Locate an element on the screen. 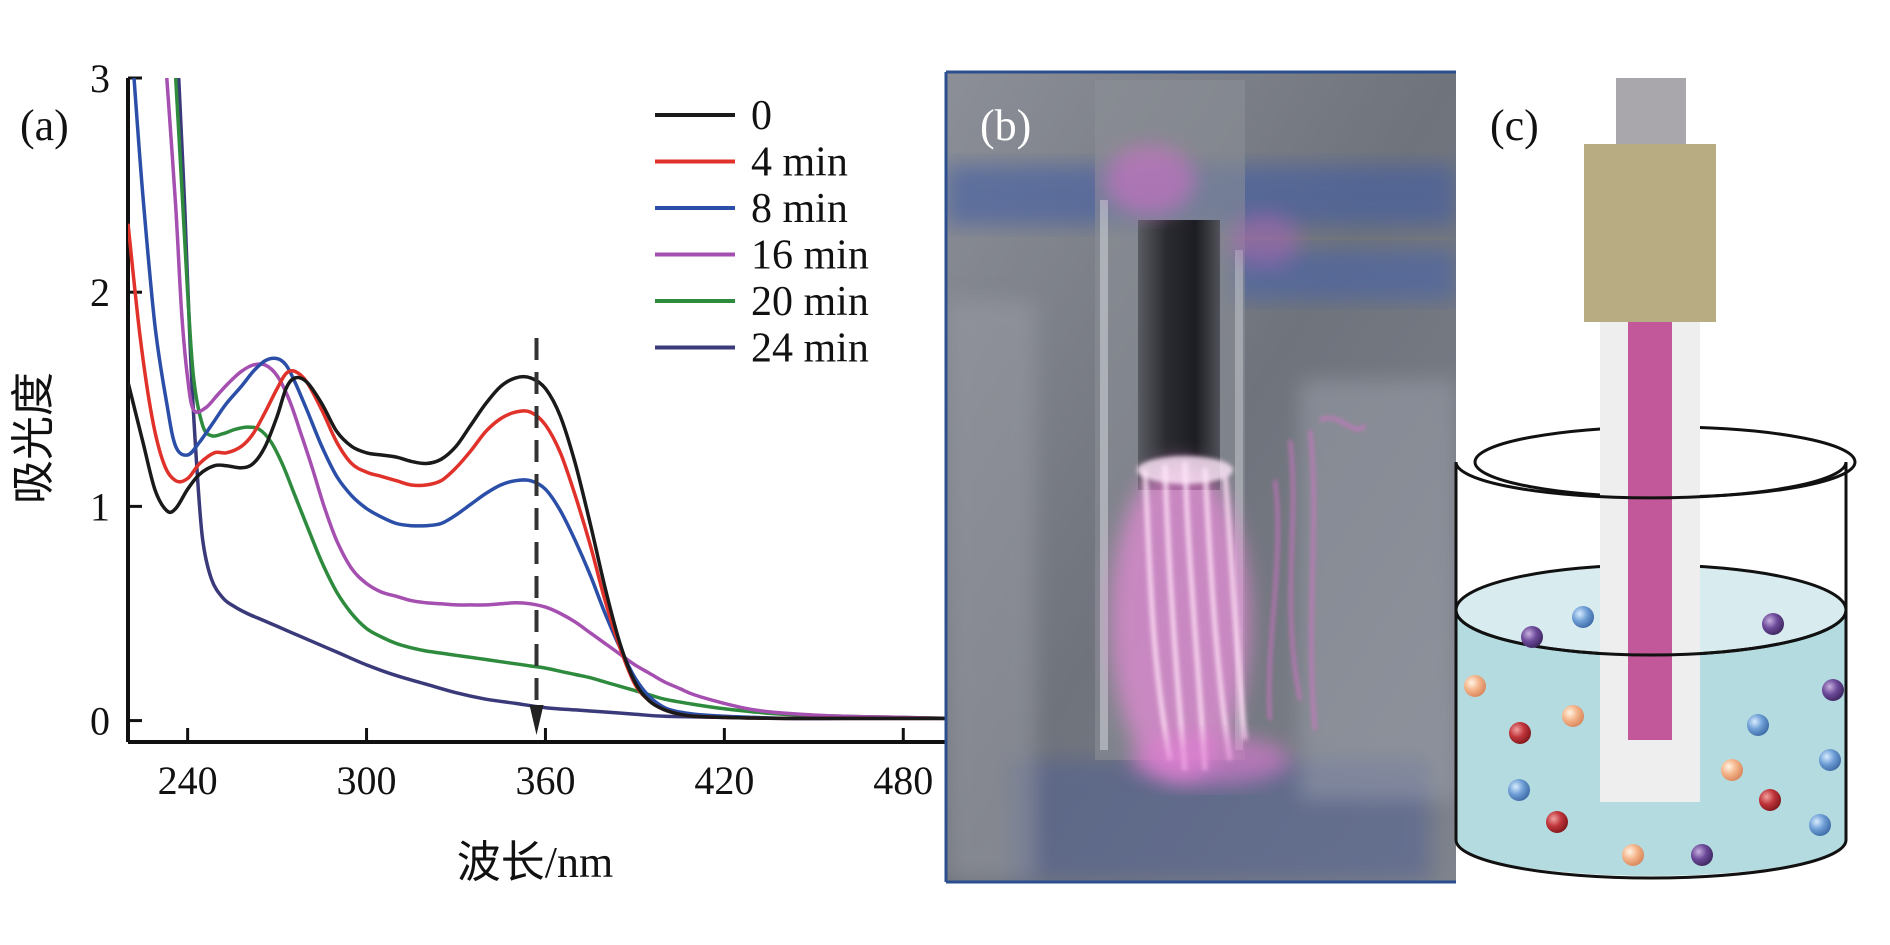 This screenshot has width=1890, height=945. legend-label: 16 min is located at coordinates (810, 256).